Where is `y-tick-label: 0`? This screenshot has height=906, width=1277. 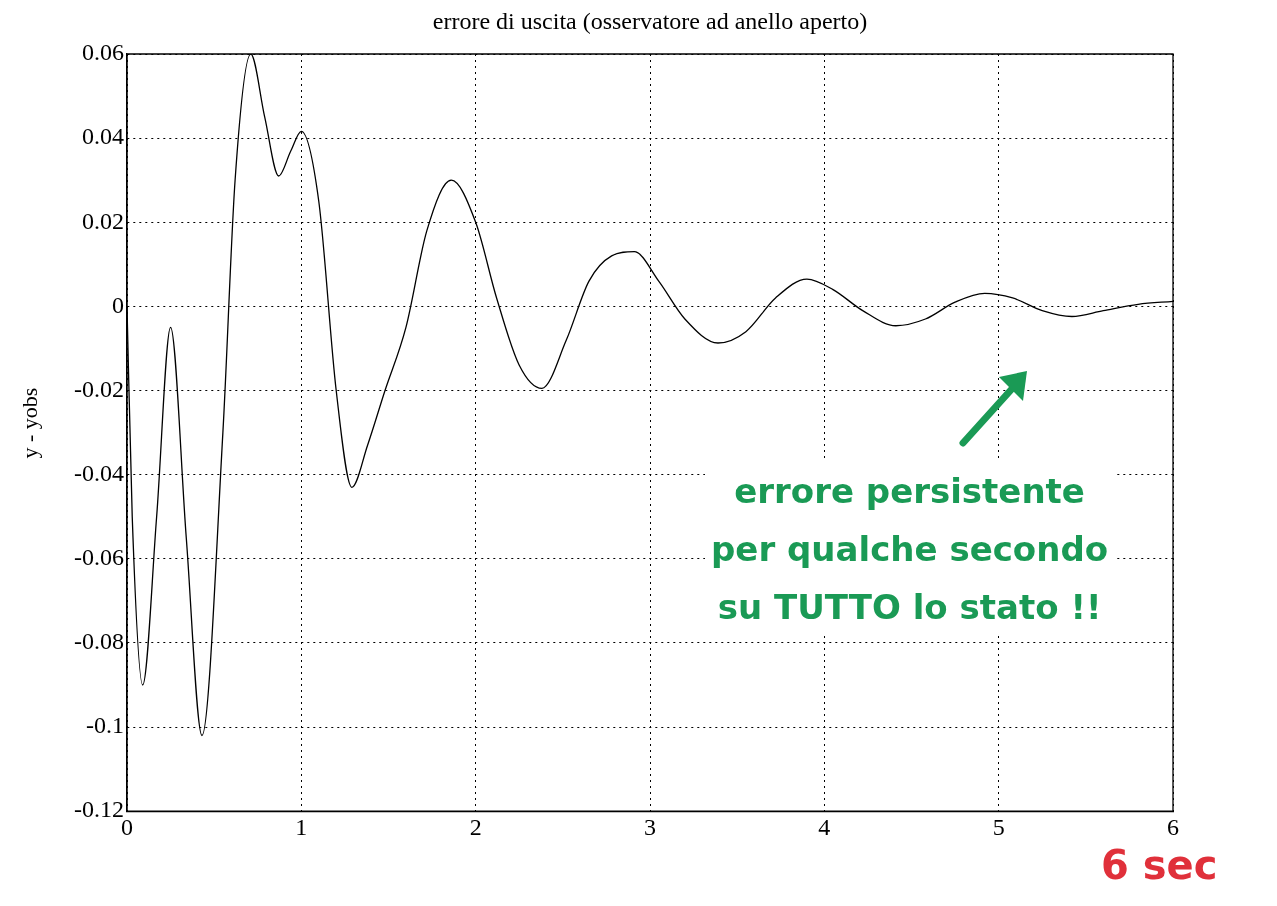
y-tick-label: 0 is located at coordinates (118, 304).